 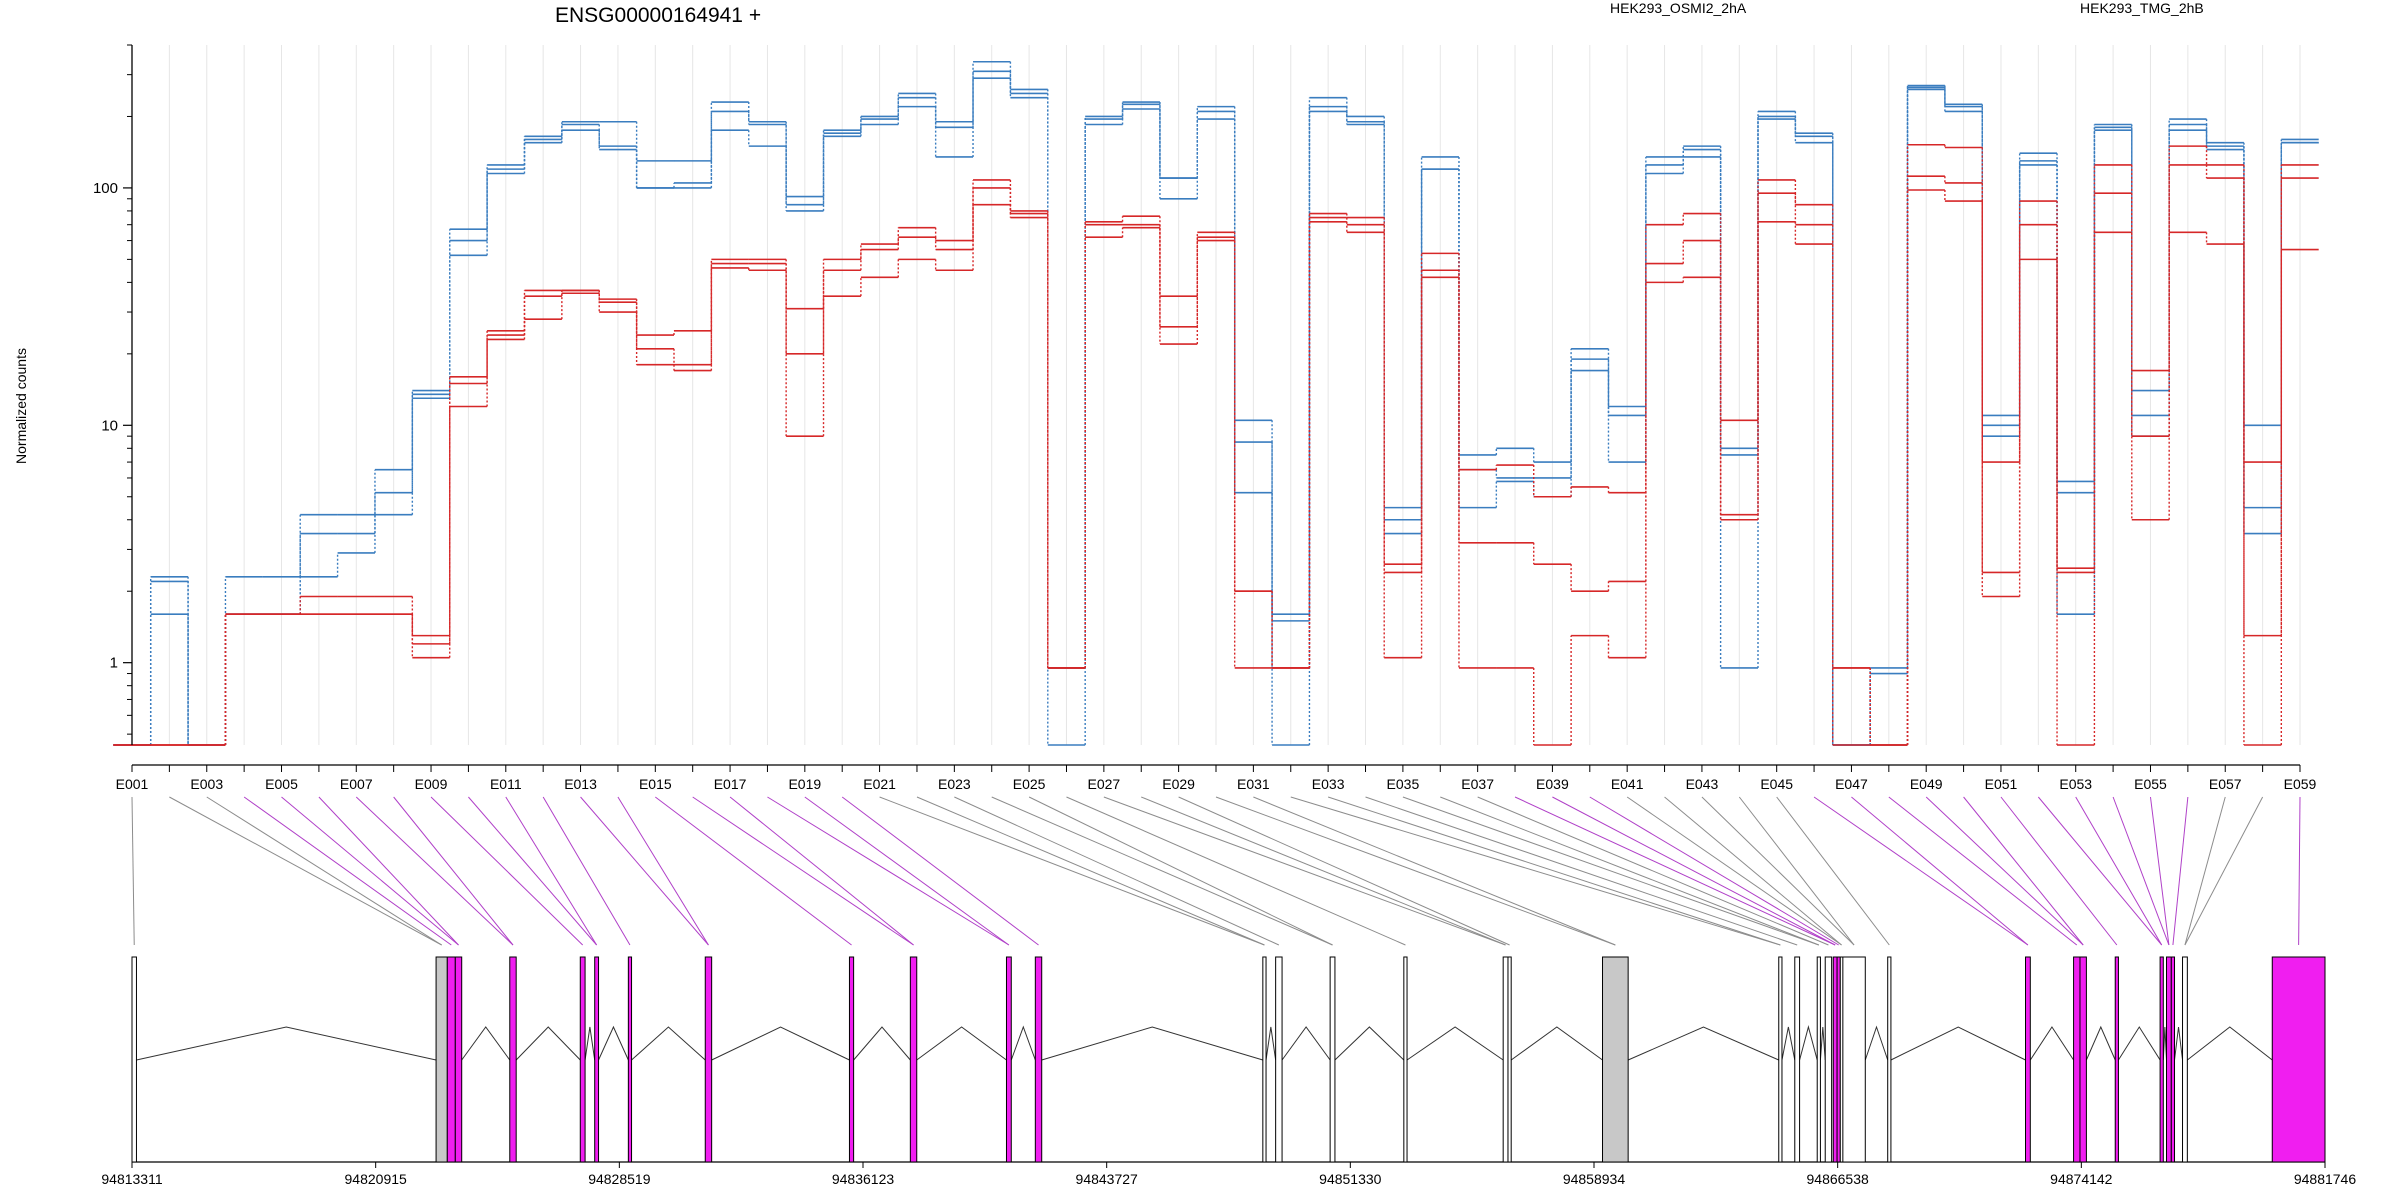 I want to click on gene-coordinate-label-94836123: 94836123, so click(x=863, y=1179).